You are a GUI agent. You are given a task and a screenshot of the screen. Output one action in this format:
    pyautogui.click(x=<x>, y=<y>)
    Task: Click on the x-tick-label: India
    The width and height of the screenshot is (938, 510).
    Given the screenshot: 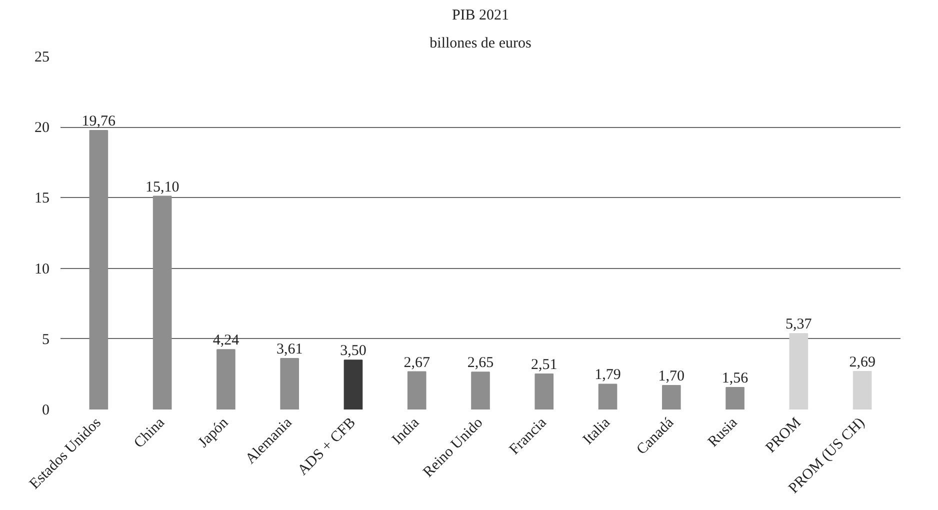 What is the action you would take?
    pyautogui.click(x=406, y=431)
    